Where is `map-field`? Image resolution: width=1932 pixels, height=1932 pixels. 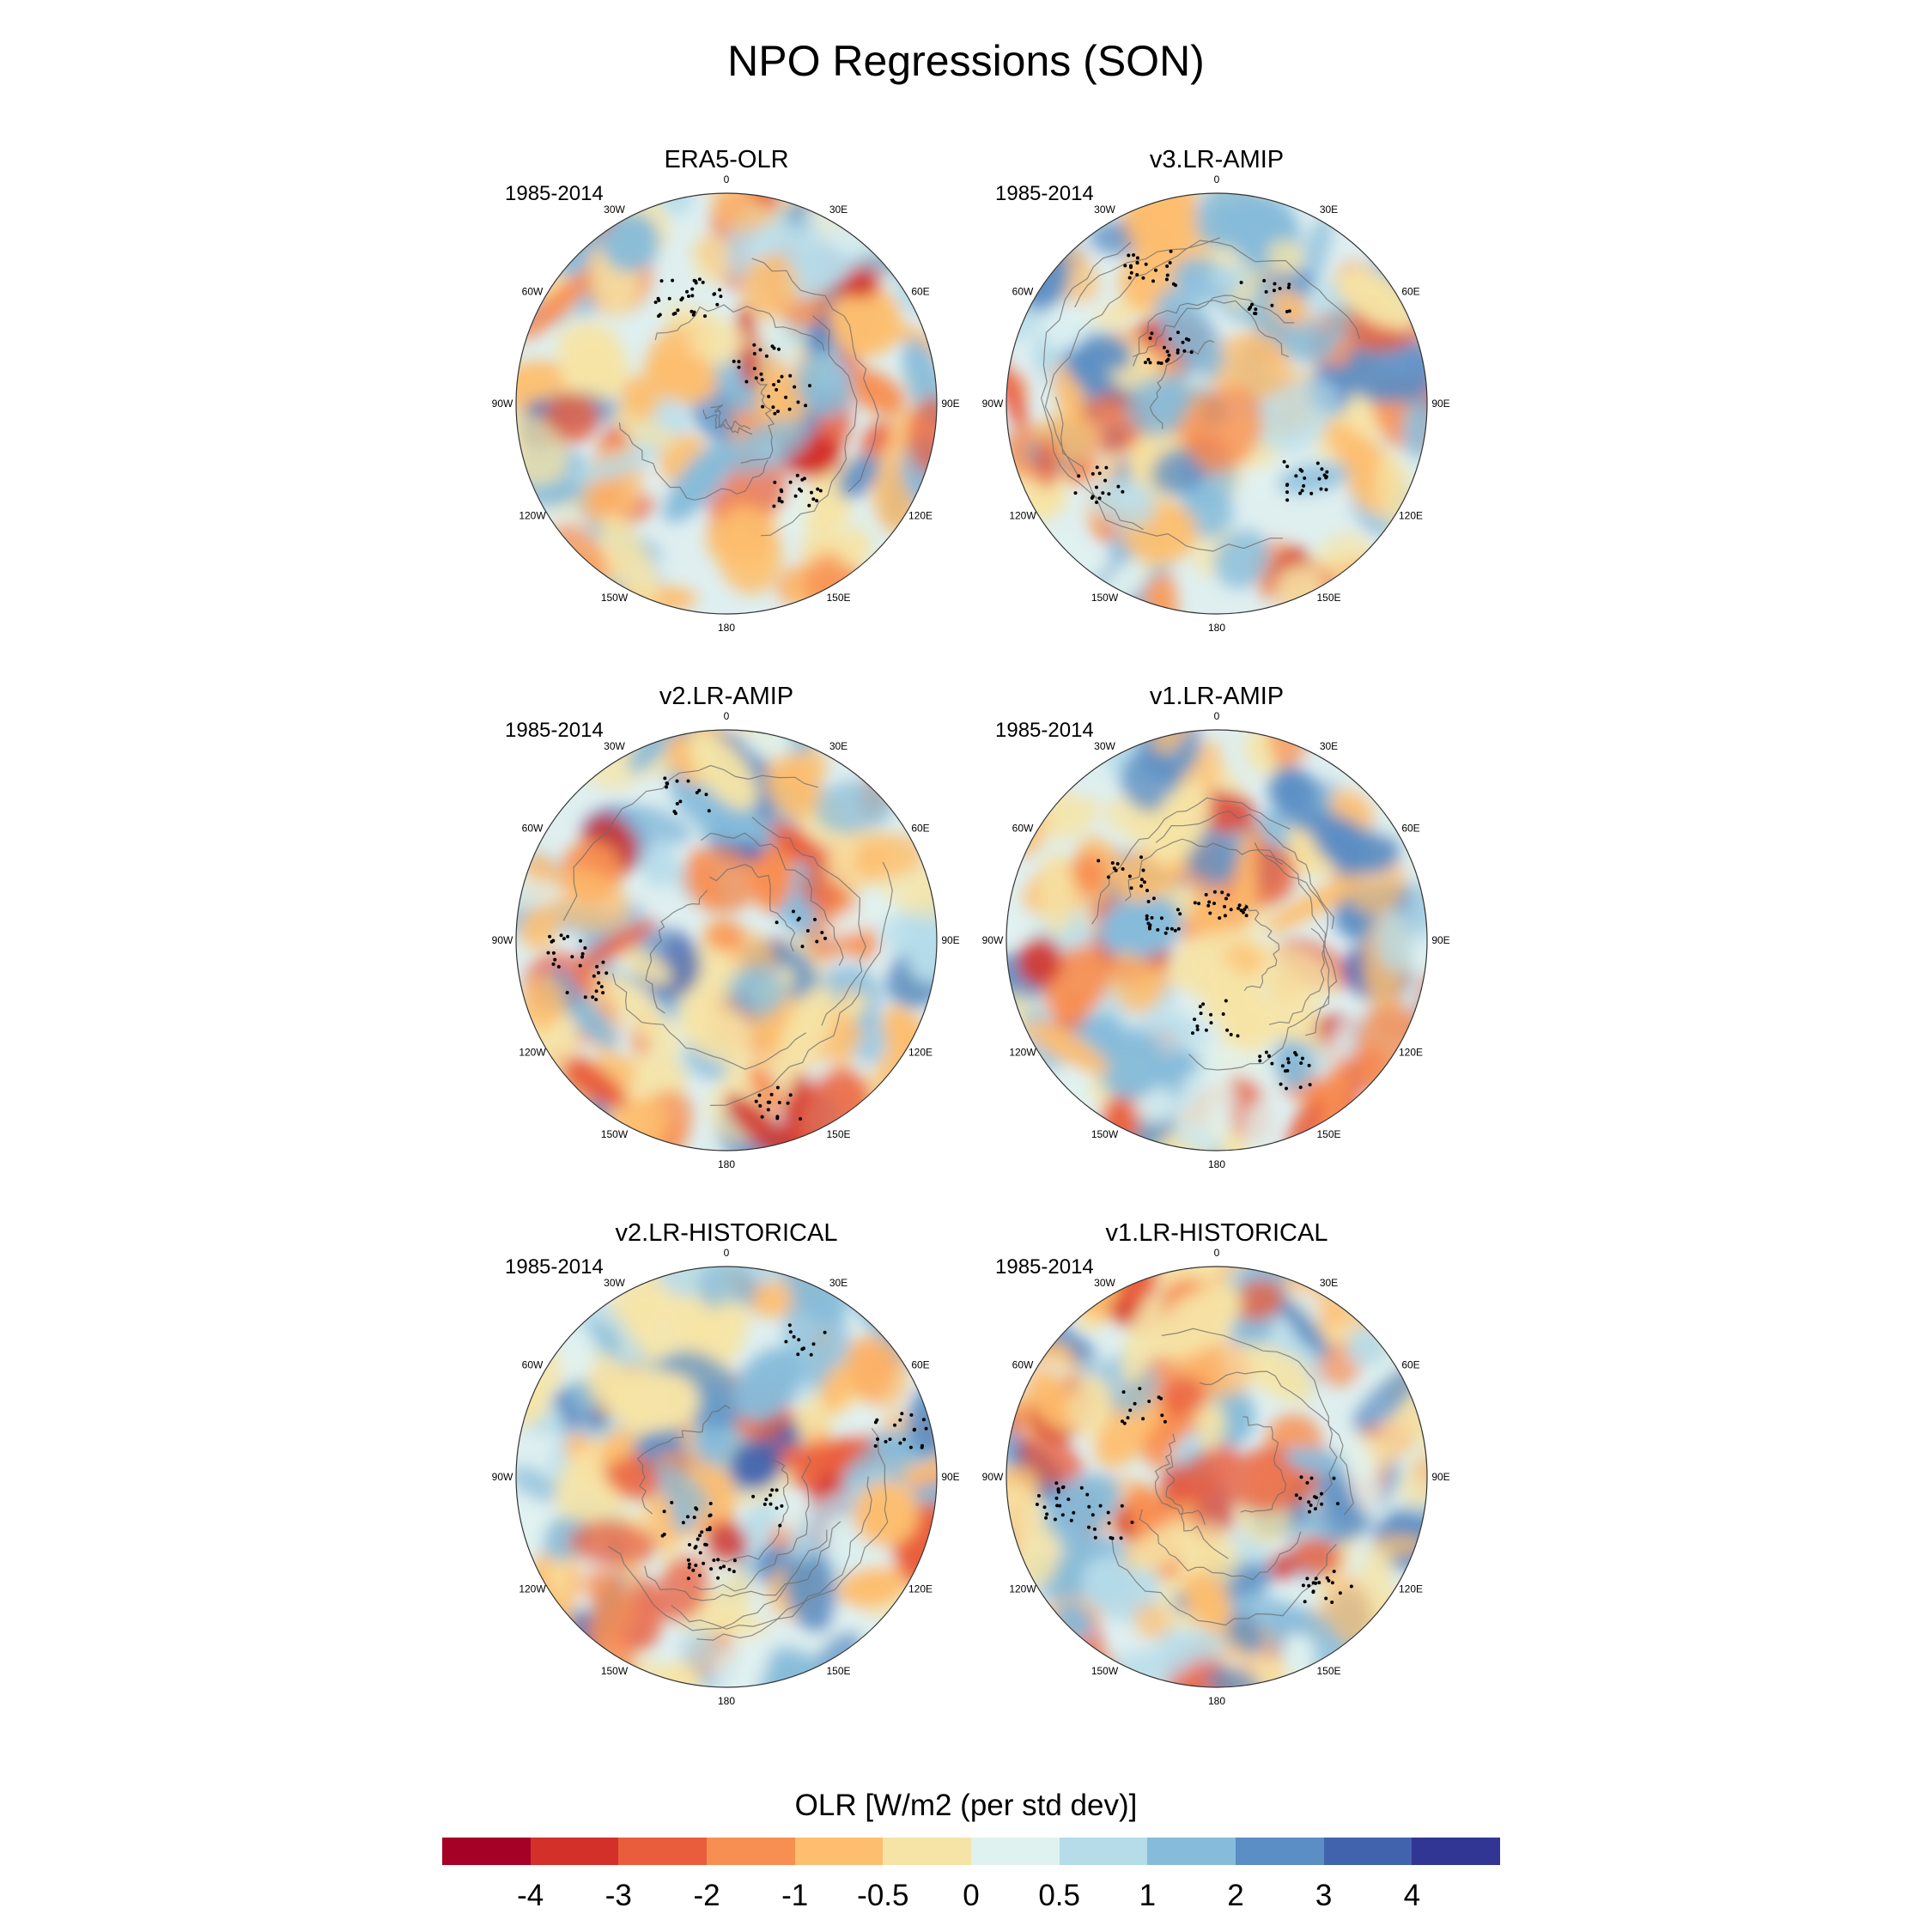
map-field is located at coordinates (726, 1477).